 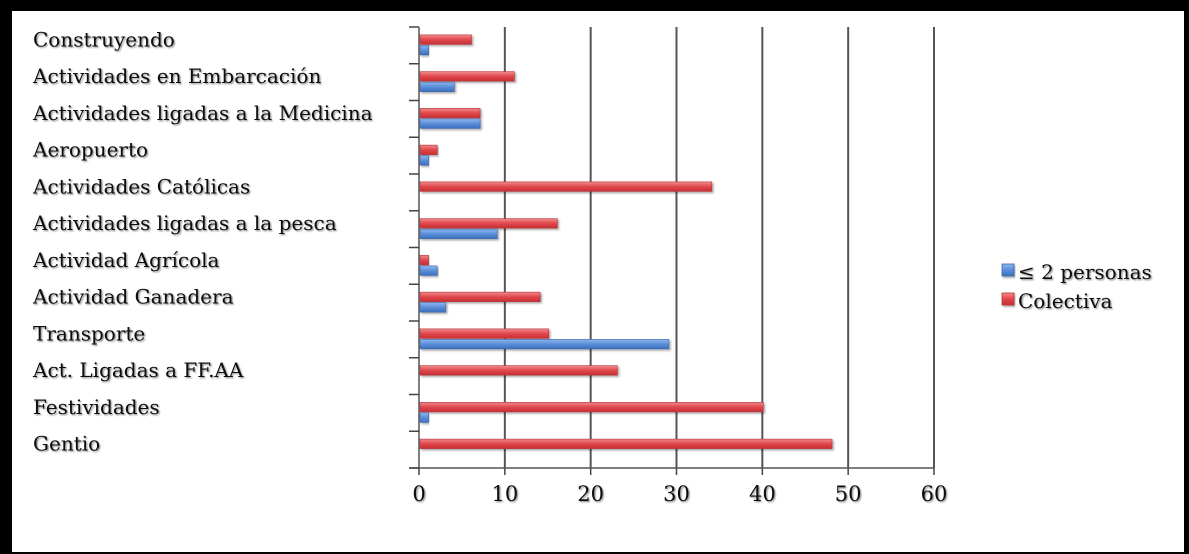 I want to click on x-tick-label: 30, so click(x=676, y=494).